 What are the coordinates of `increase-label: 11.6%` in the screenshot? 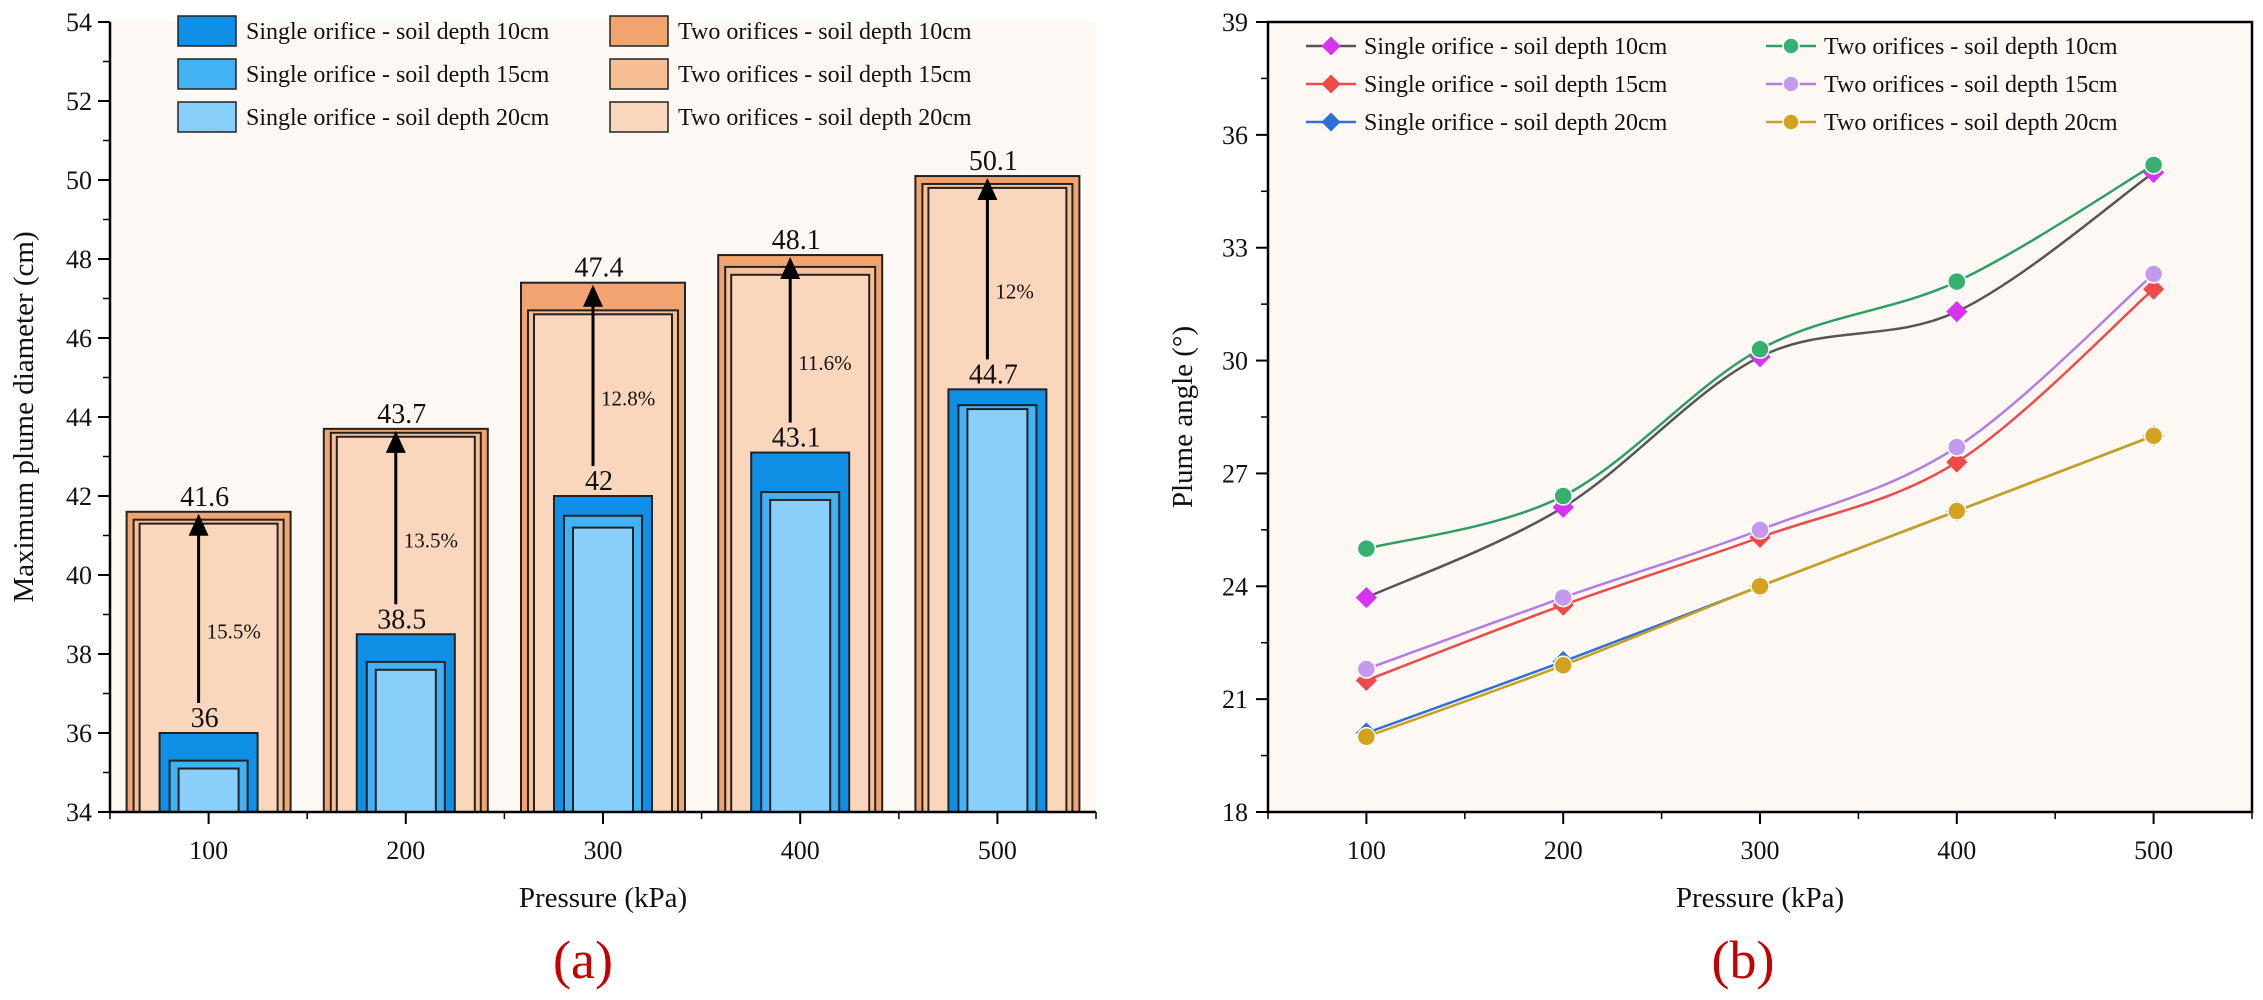 It's located at (824, 363).